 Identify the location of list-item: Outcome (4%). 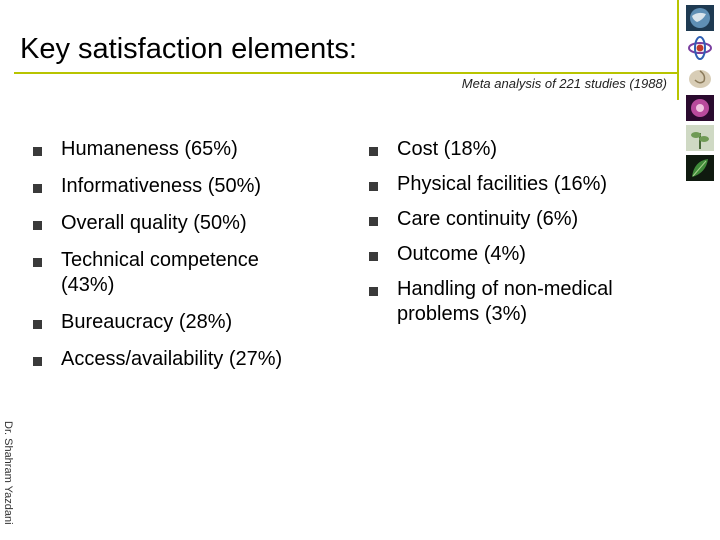
(513, 254).